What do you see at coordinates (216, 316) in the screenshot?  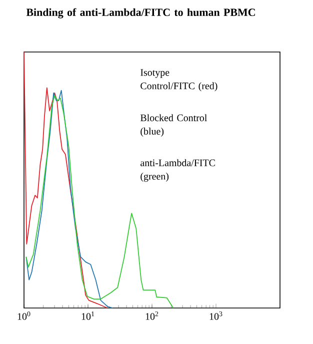 I see `x-tick-label: 10$^{3}$` at bounding box center [216, 316].